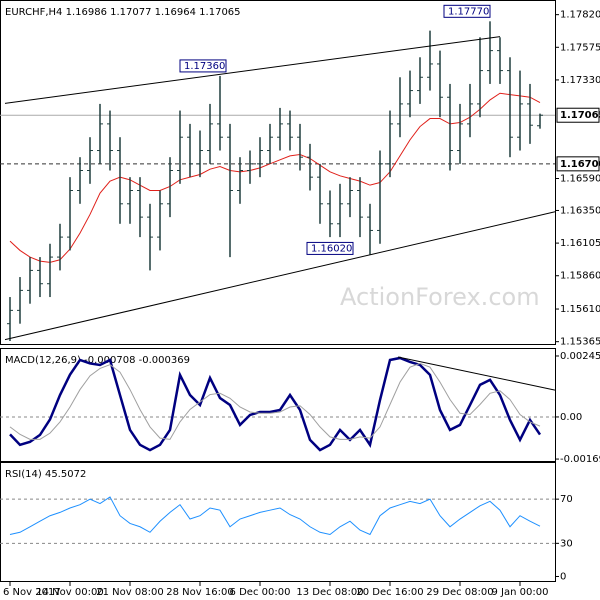  I want to click on annotation-label: 1.16020, so click(331, 248).